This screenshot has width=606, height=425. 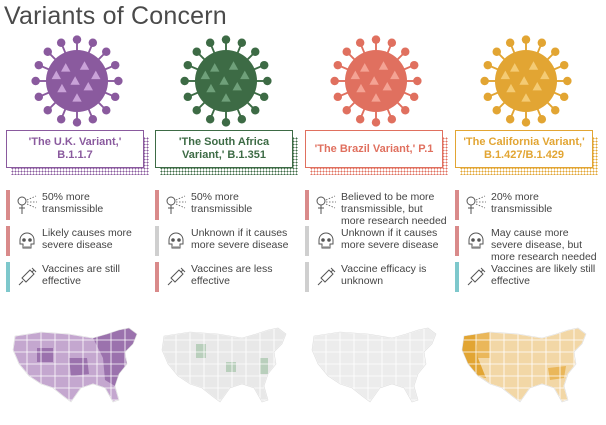 What do you see at coordinates (543, 275) in the screenshot?
I see `fact-text: Vaccines are likely still effective` at bounding box center [543, 275].